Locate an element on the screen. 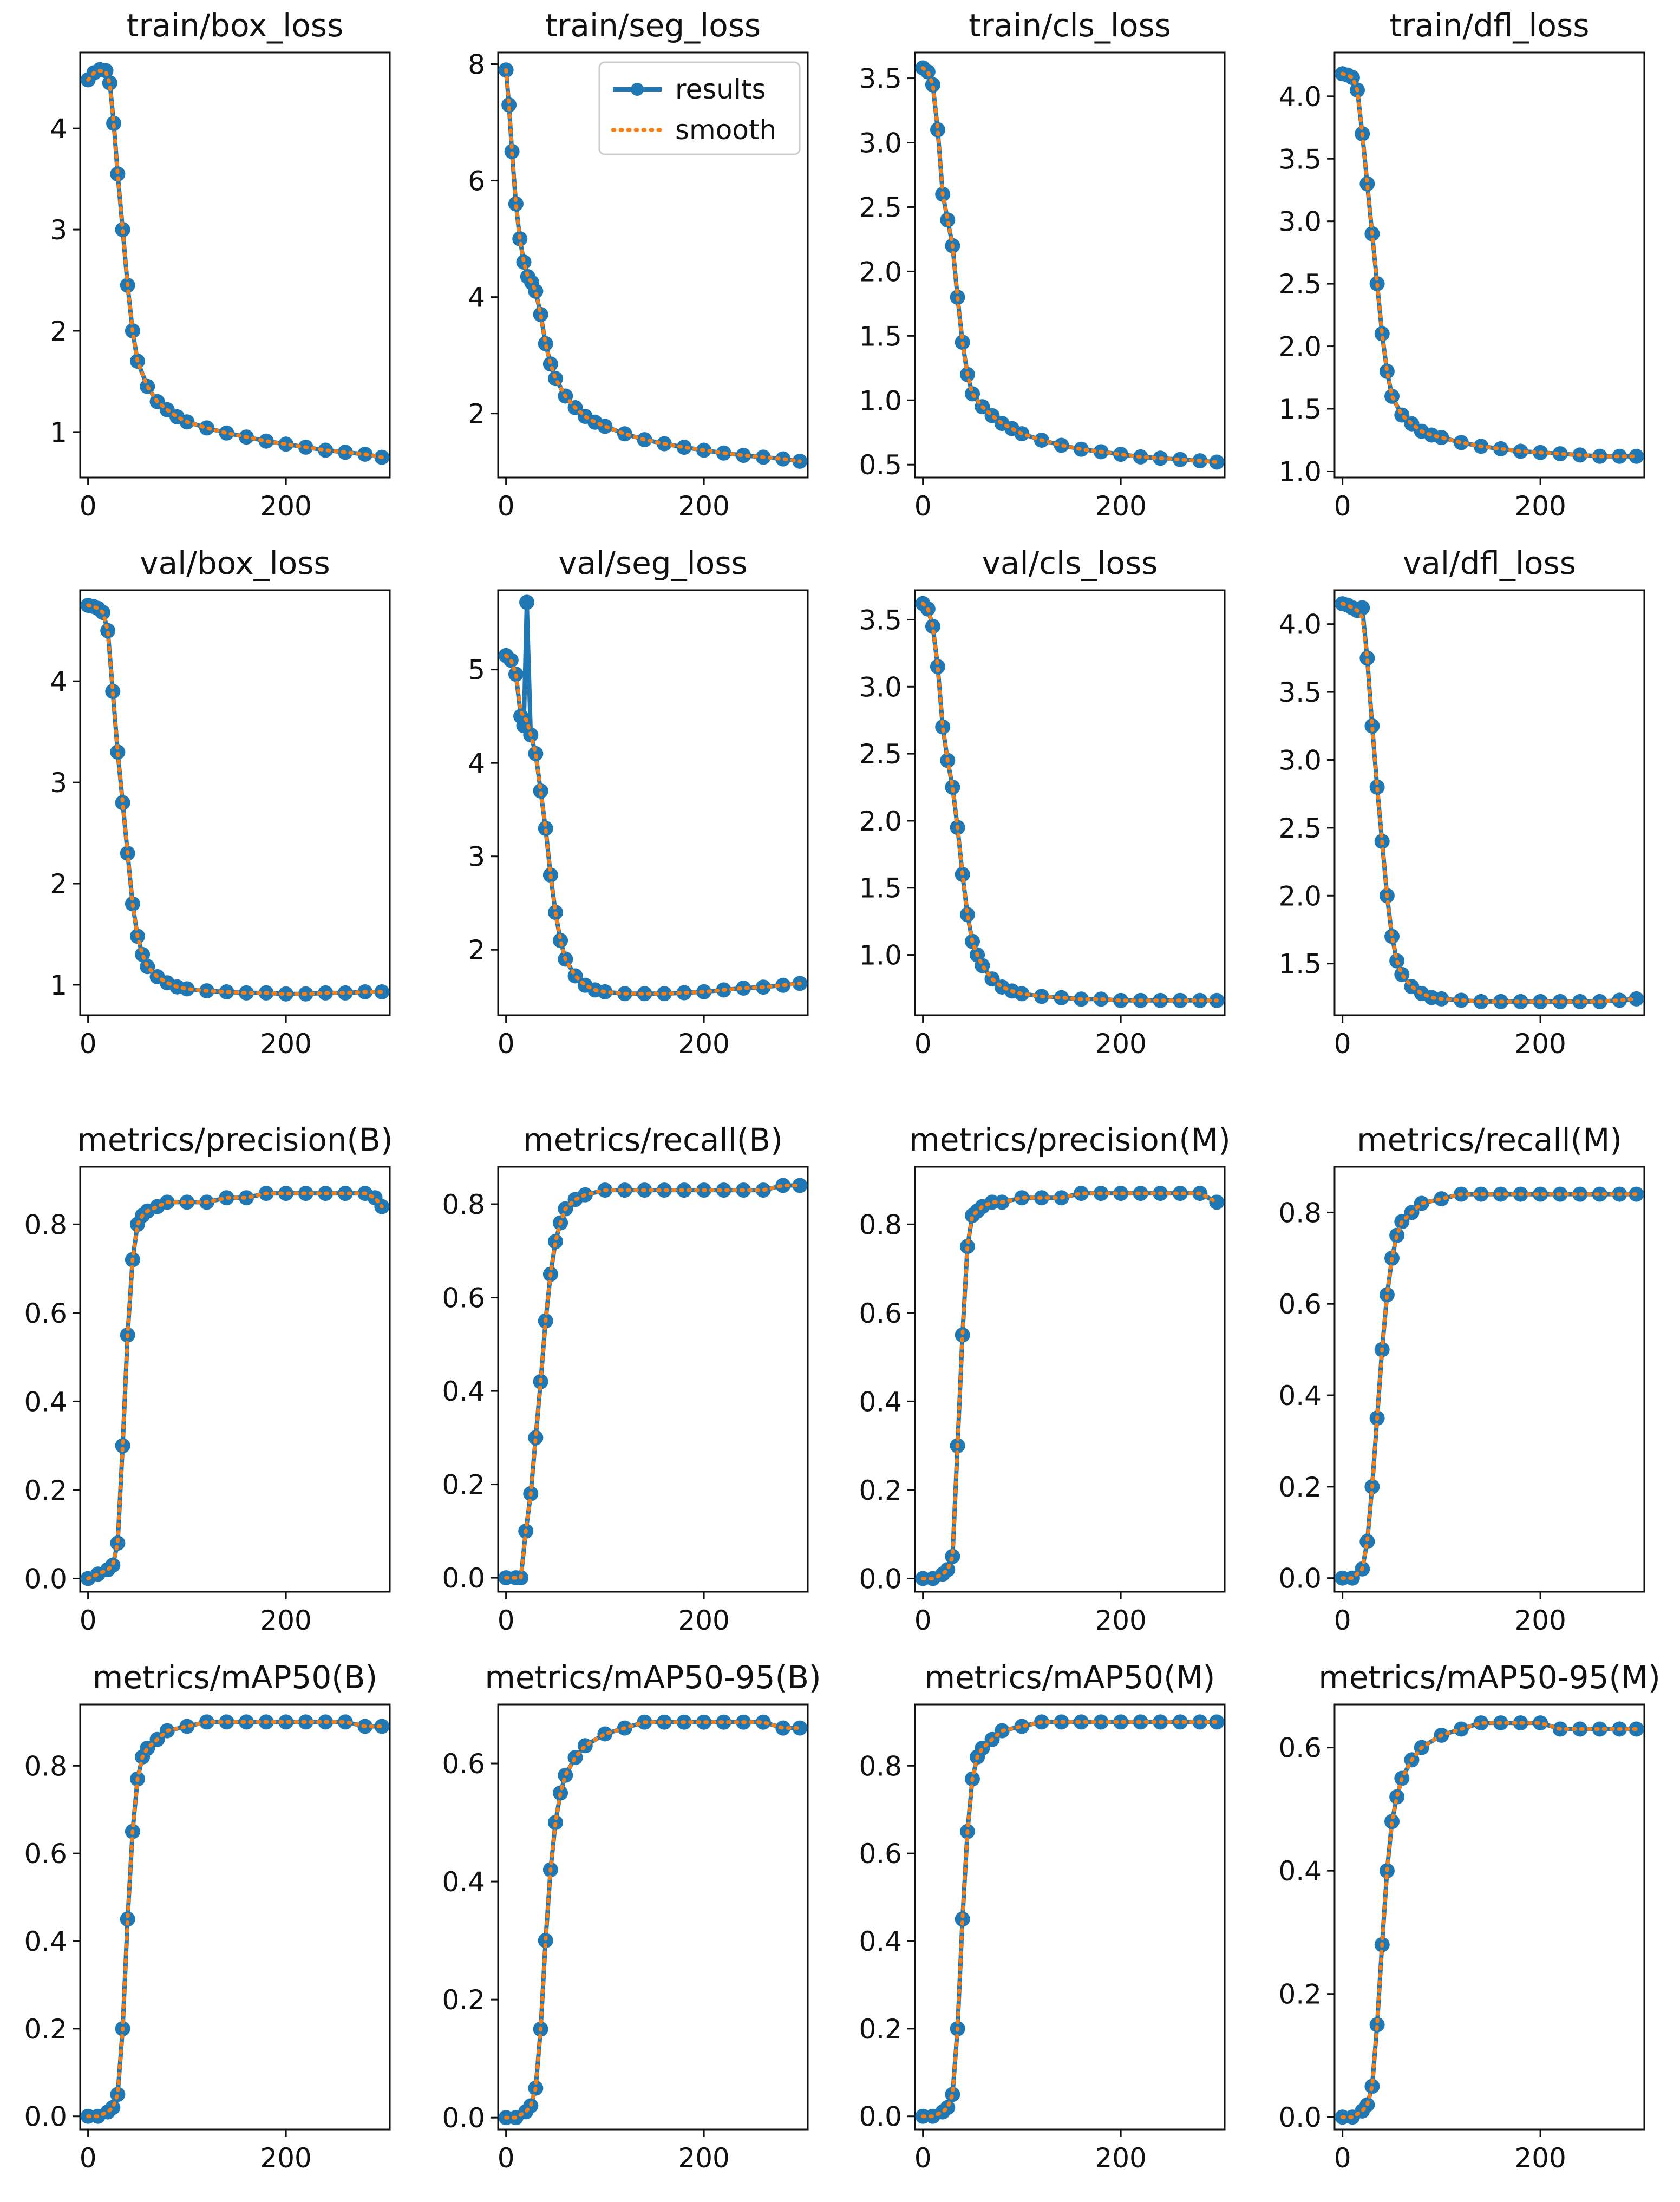 This screenshot has height=2202, width=1680. y-tick-label: 5 is located at coordinates (476, 670).